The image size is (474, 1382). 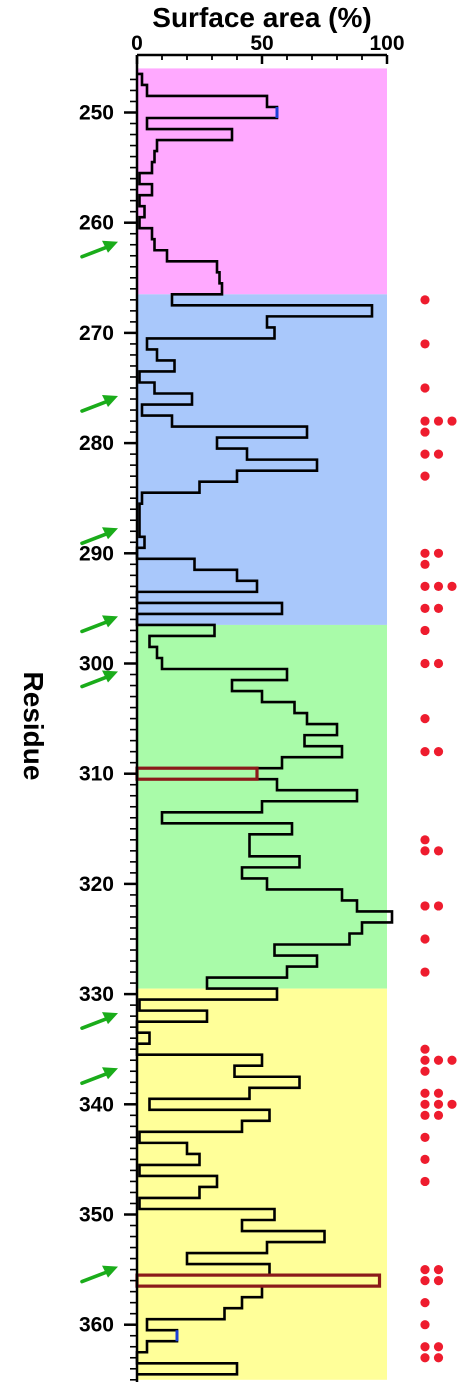 I want to click on y-tick-label-260: 260, so click(x=96, y=223).